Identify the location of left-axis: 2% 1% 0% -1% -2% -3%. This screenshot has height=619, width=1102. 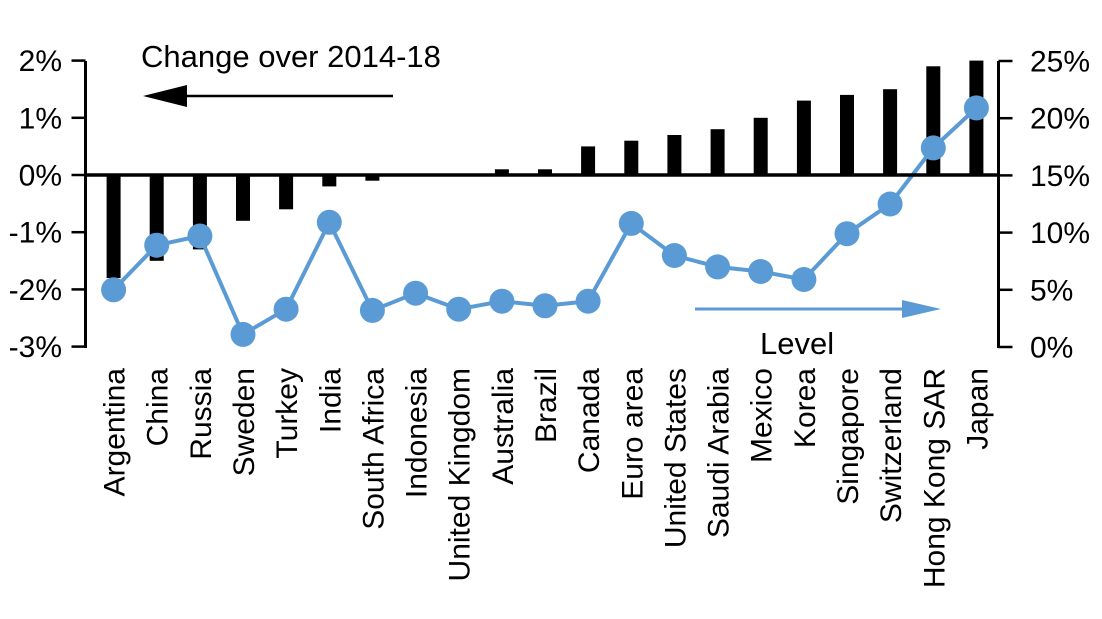
(47, 204).